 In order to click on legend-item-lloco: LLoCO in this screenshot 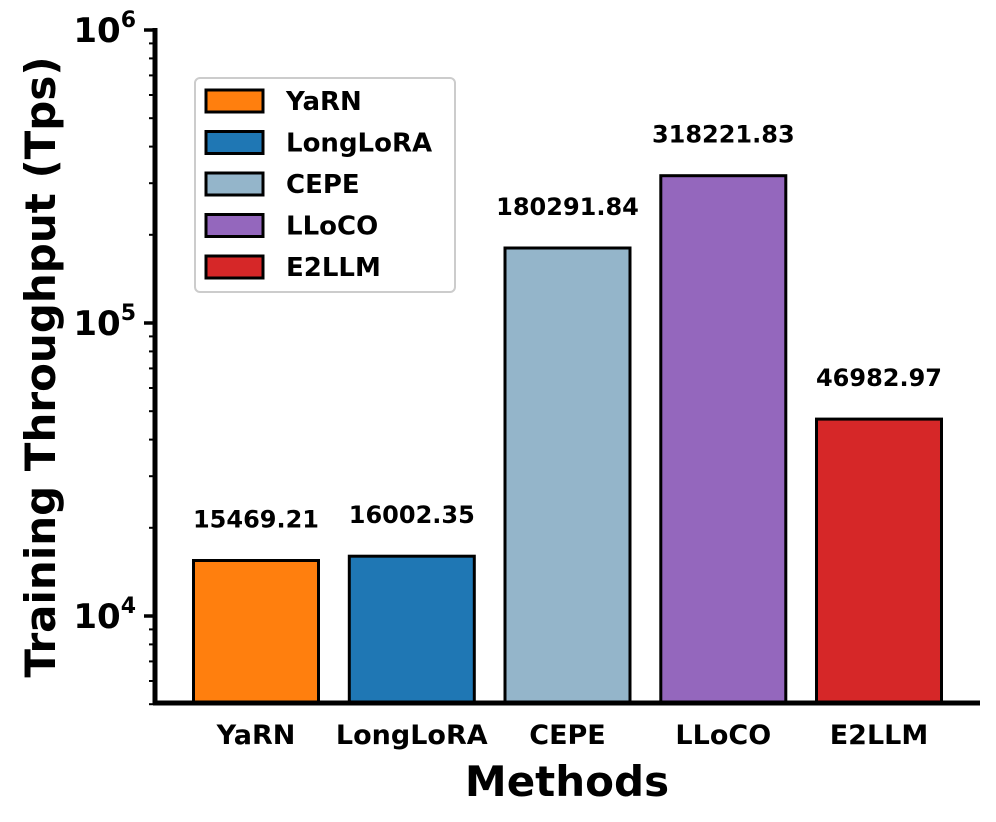, I will do `click(291, 227)`.